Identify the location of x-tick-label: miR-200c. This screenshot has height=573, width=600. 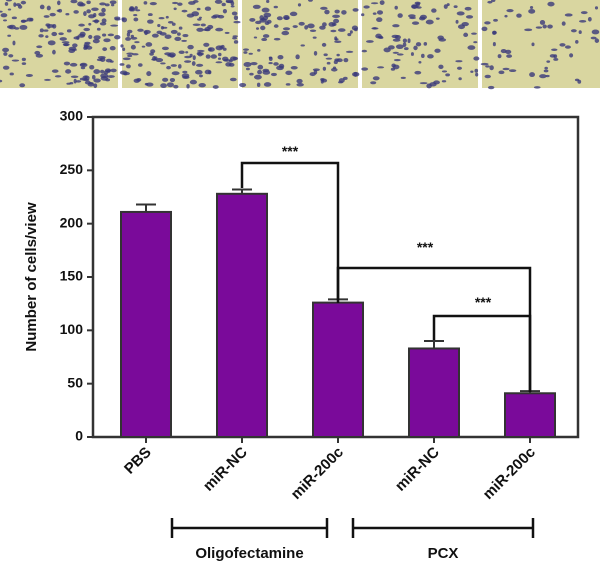
(317, 473).